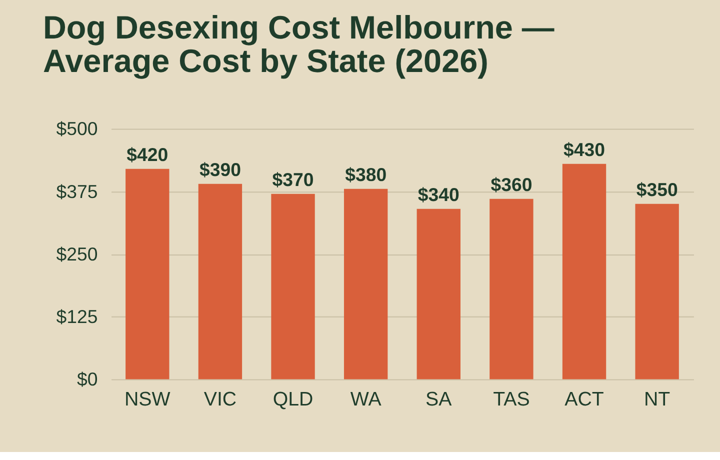  Describe the element at coordinates (439, 195) in the screenshot. I see `data-label: $340` at that location.